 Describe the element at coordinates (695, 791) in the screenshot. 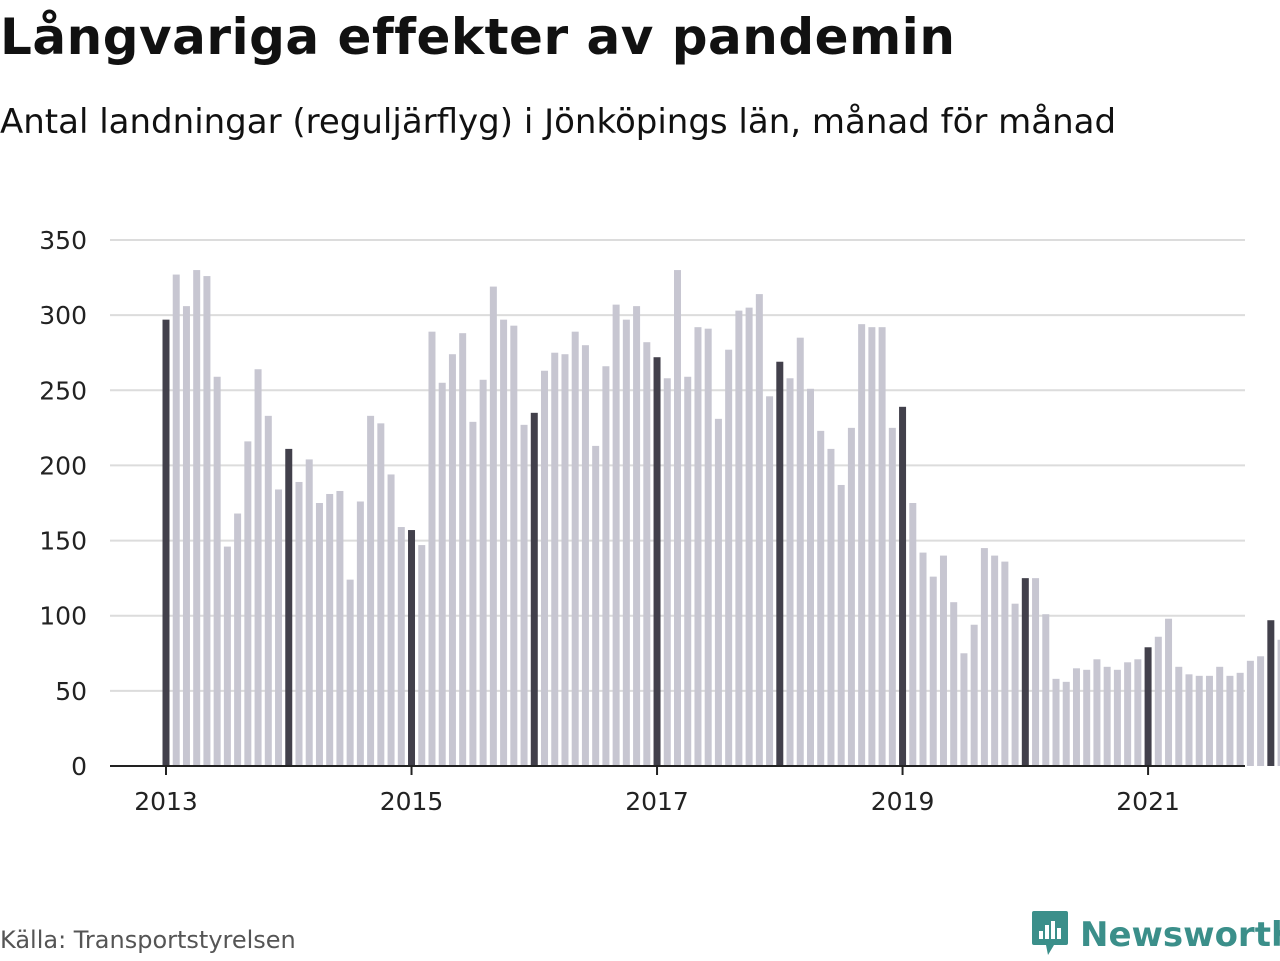

I see `x-axis: 201320152017201920212023` at that location.